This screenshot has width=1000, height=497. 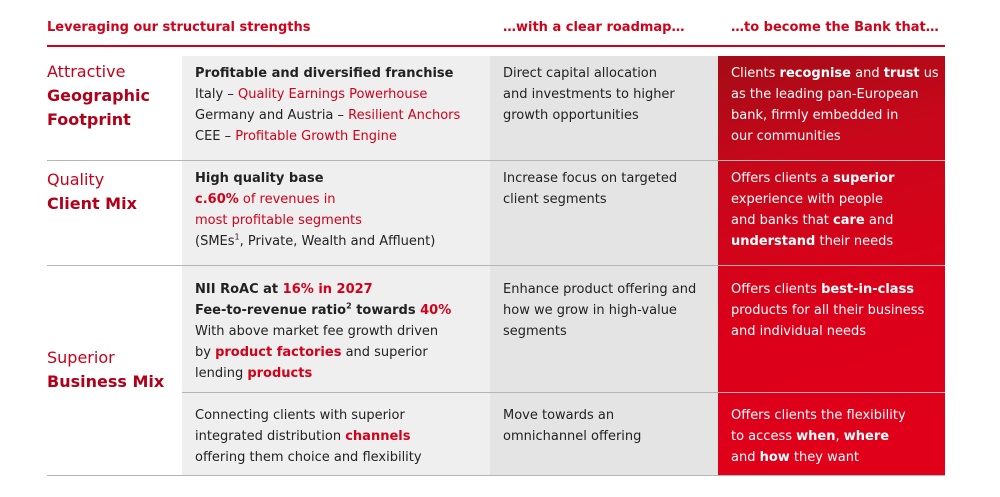 I want to click on line: Connecting clients with superior, so click(x=337, y=415).